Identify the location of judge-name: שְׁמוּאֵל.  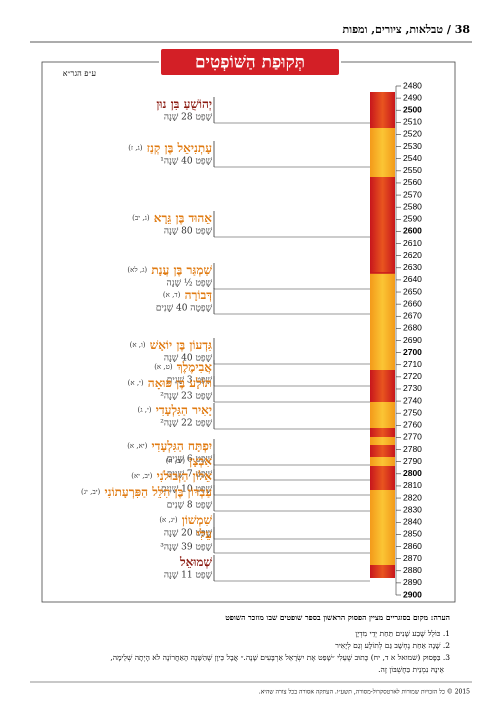
(196, 562).